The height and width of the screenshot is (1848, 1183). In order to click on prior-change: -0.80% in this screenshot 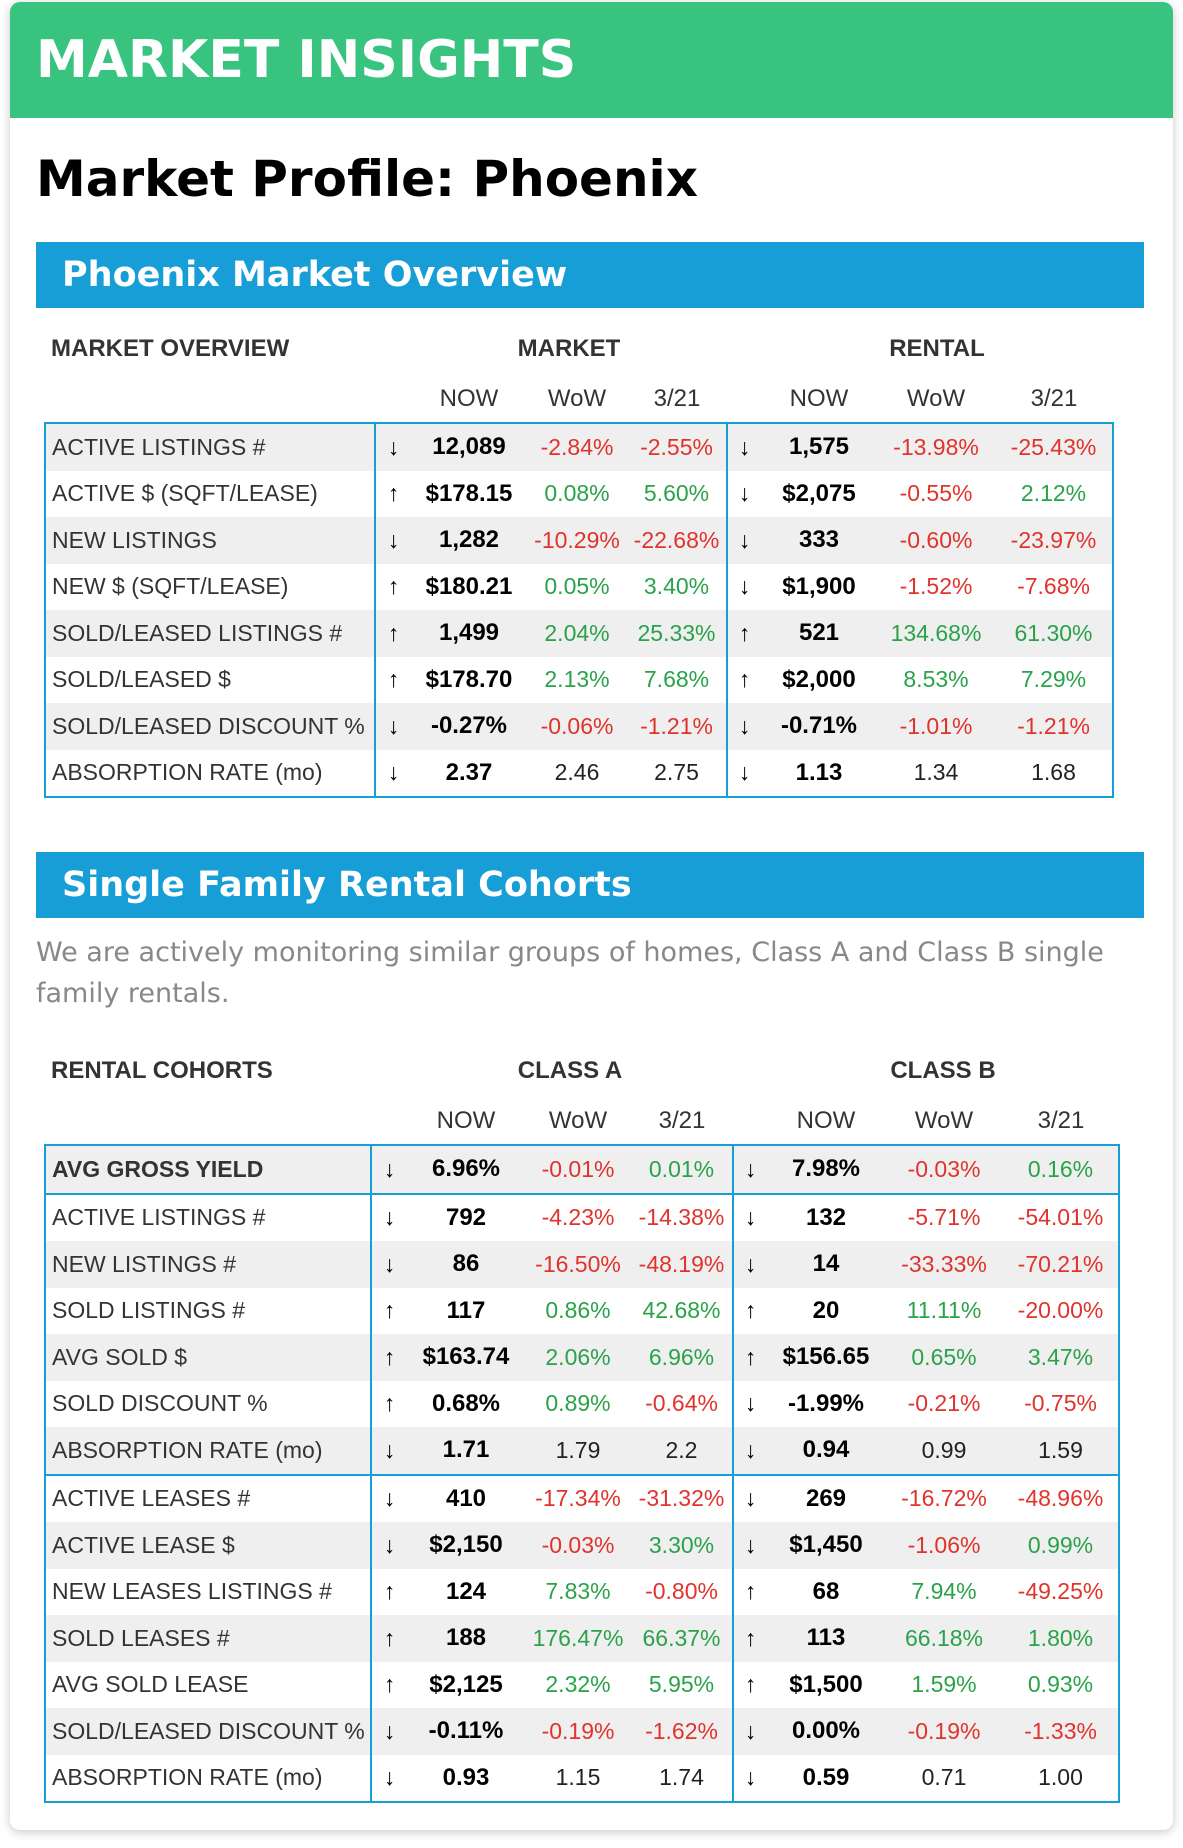, I will do `click(682, 1591)`.